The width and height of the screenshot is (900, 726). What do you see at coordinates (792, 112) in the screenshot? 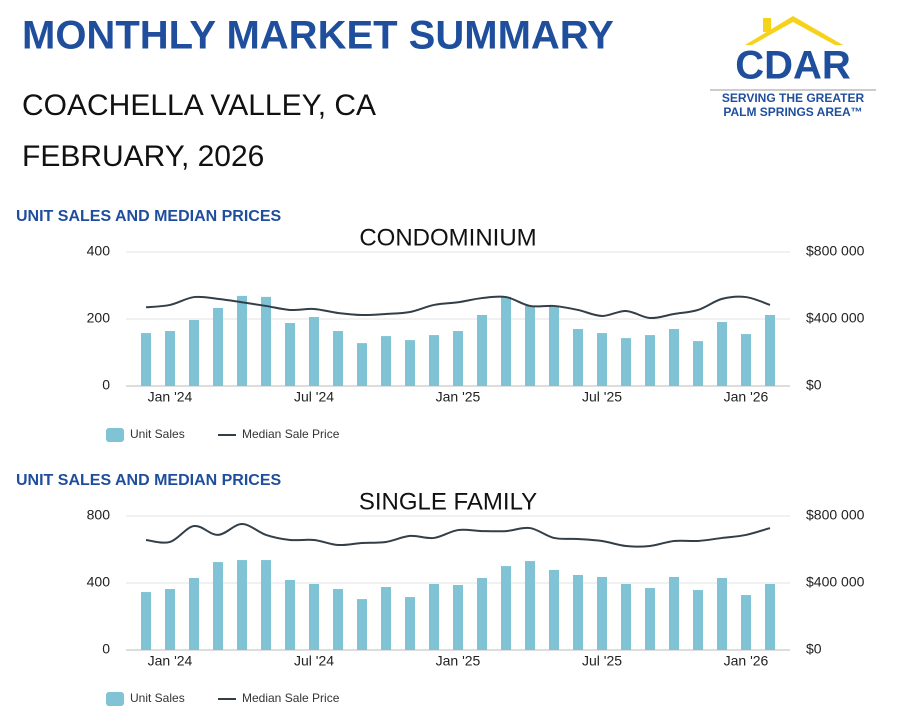
I see `logo-line: PALM SPRINGS AREA™` at bounding box center [792, 112].